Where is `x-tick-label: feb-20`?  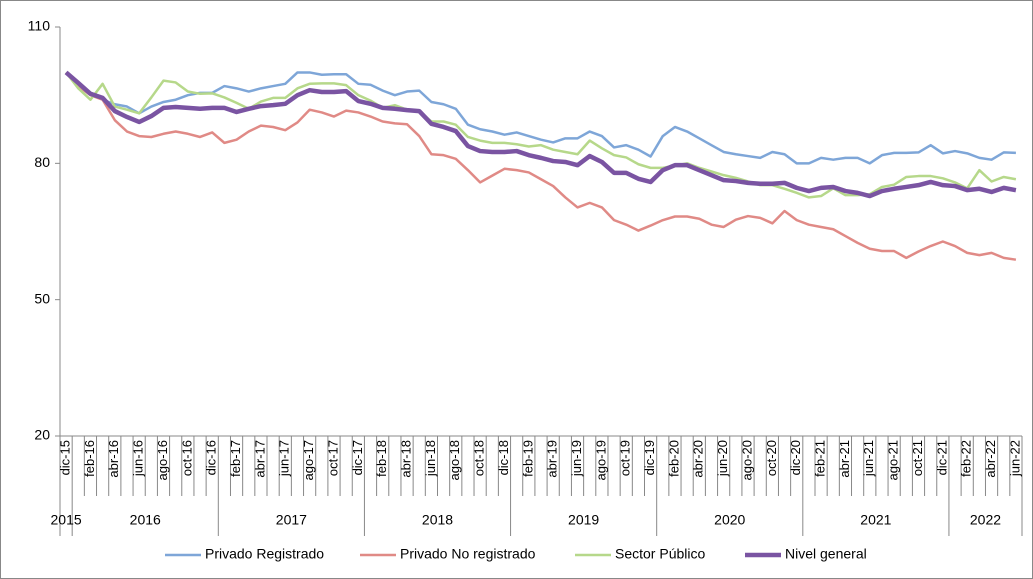 x-tick-label: feb-20 is located at coordinates (673, 458).